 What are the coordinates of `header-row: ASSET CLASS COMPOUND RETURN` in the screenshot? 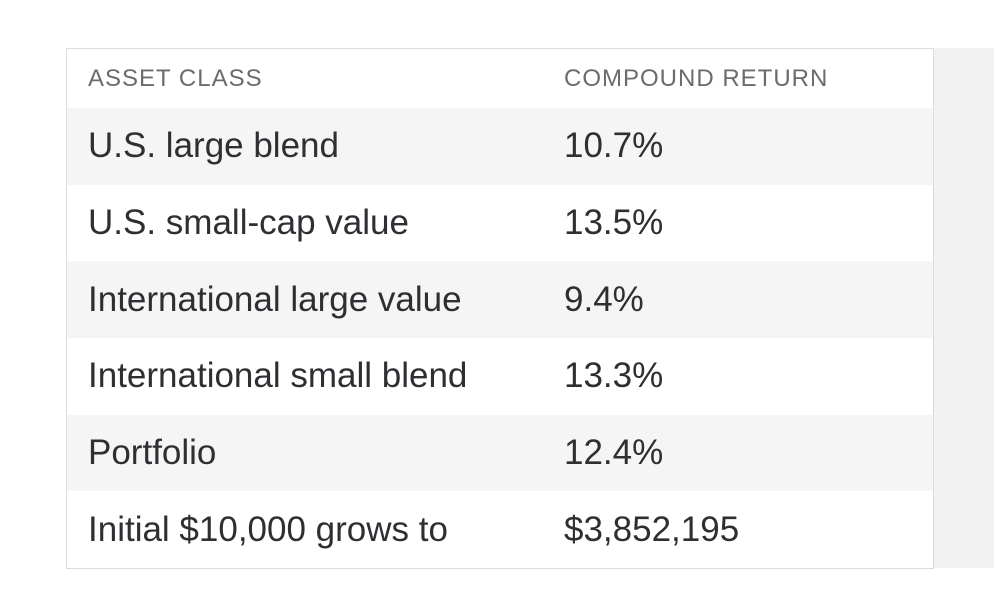 It's located at (500, 78).